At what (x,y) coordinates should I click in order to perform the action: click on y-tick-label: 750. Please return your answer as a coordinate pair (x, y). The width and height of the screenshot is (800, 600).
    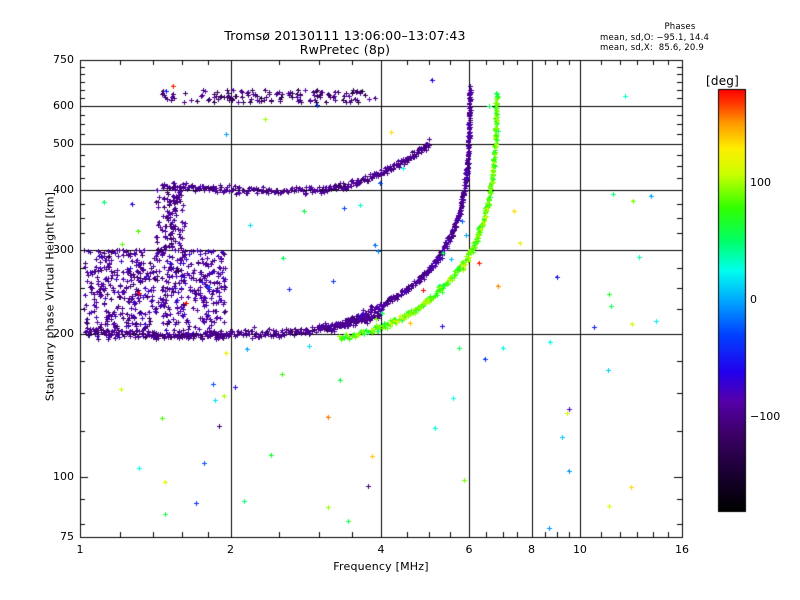
    Looking at the image, I should click on (63, 59).